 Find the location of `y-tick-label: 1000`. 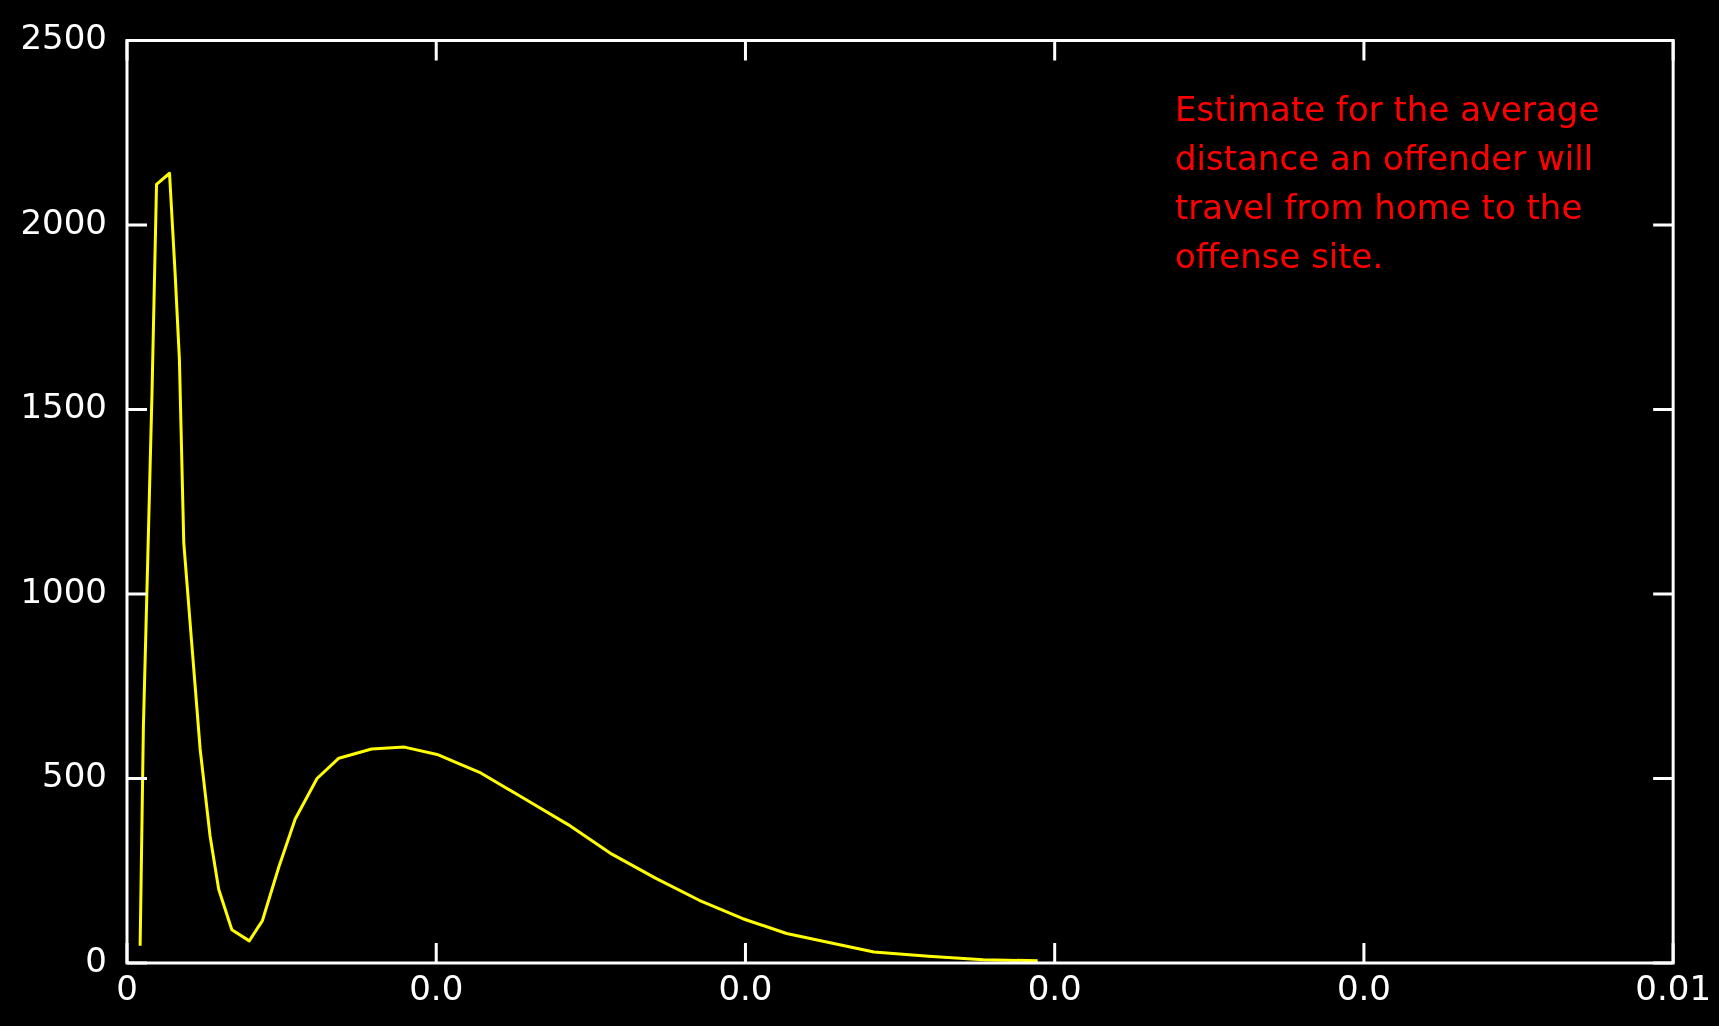

y-tick-label: 1000 is located at coordinates (63, 590).